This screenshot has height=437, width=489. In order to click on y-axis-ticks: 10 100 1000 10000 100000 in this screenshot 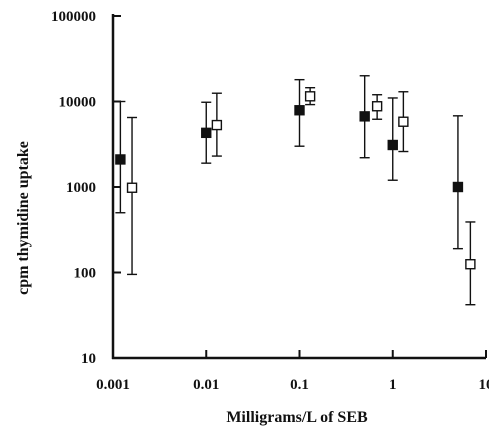, I will do `click(86, 188)`.